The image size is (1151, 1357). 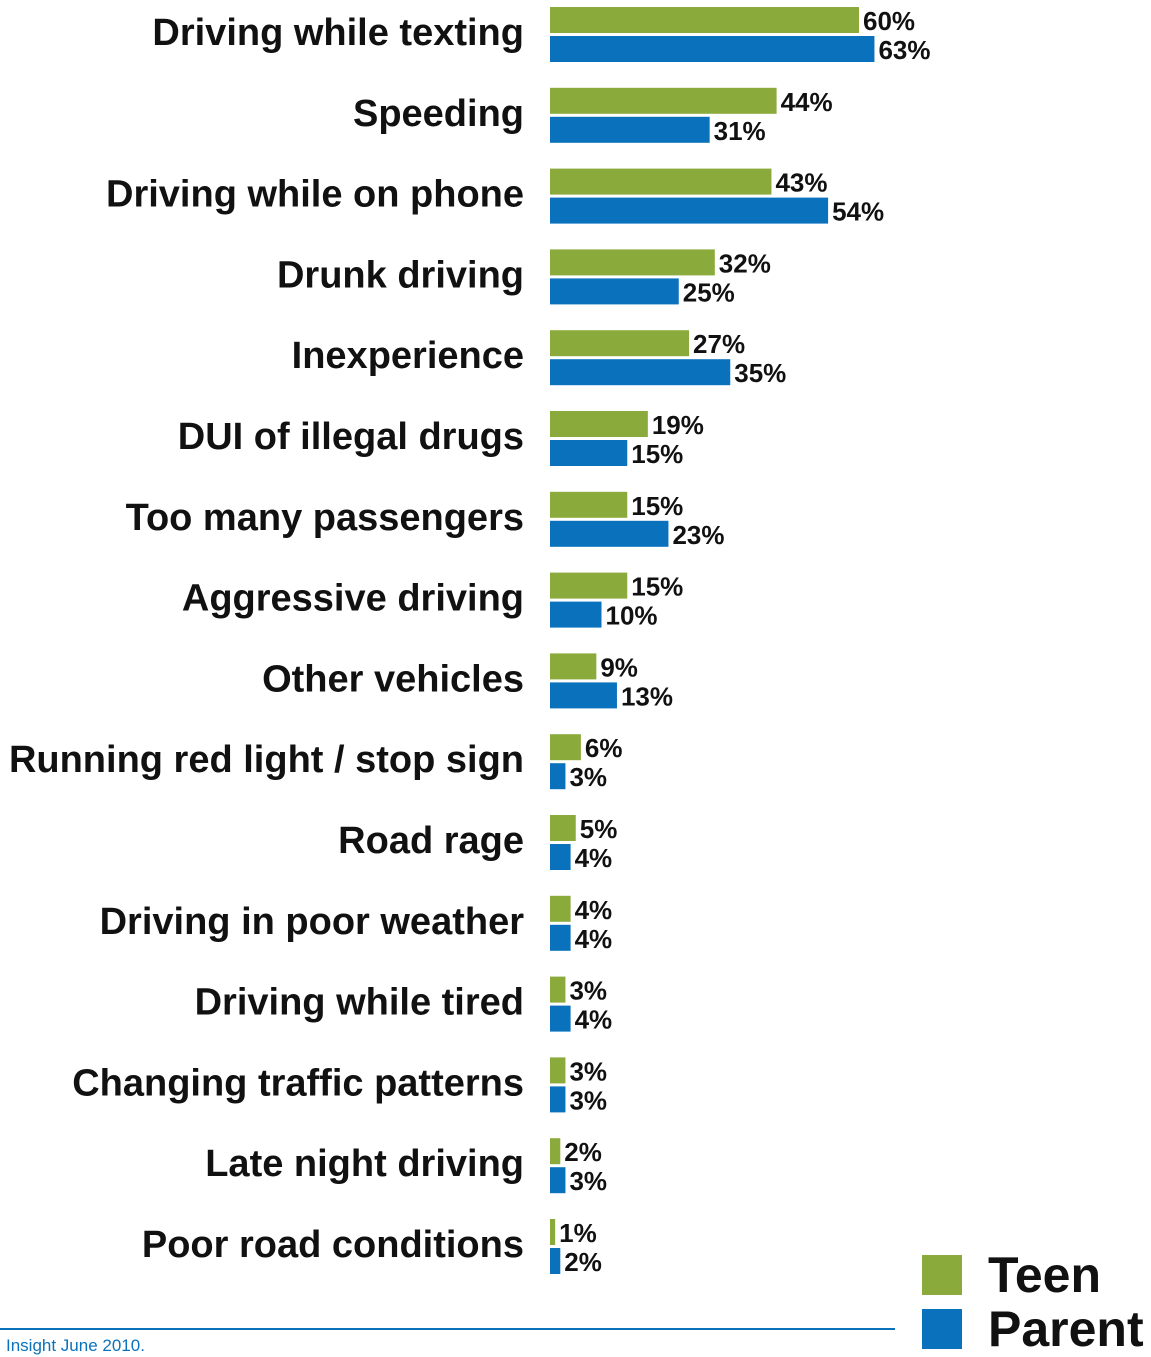 I want to click on value-label-teen-drunk-driving: 32%, so click(x=745, y=263).